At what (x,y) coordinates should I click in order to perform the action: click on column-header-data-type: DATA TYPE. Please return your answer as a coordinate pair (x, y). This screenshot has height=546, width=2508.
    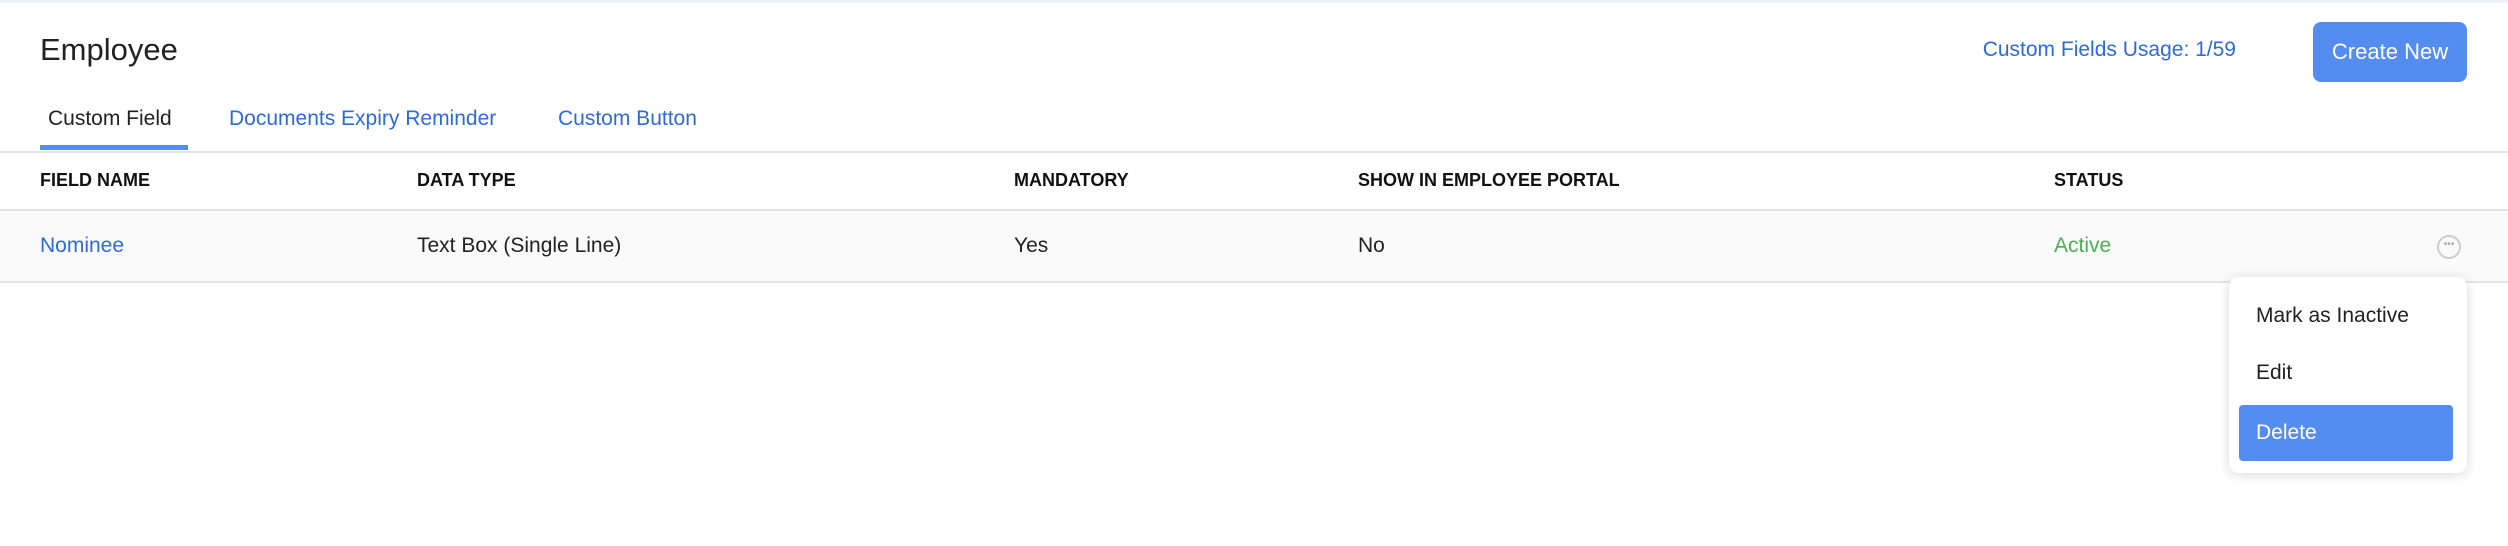
    Looking at the image, I should click on (466, 180).